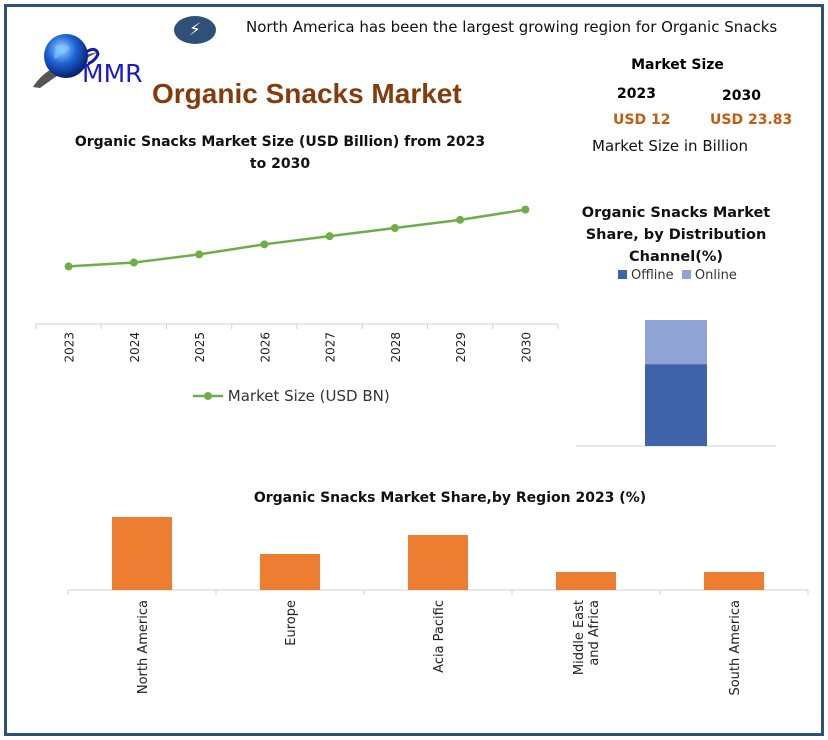 The image size is (828, 740). Describe the element at coordinates (112, 73) in the screenshot. I see `svg-text: MMR` at that location.